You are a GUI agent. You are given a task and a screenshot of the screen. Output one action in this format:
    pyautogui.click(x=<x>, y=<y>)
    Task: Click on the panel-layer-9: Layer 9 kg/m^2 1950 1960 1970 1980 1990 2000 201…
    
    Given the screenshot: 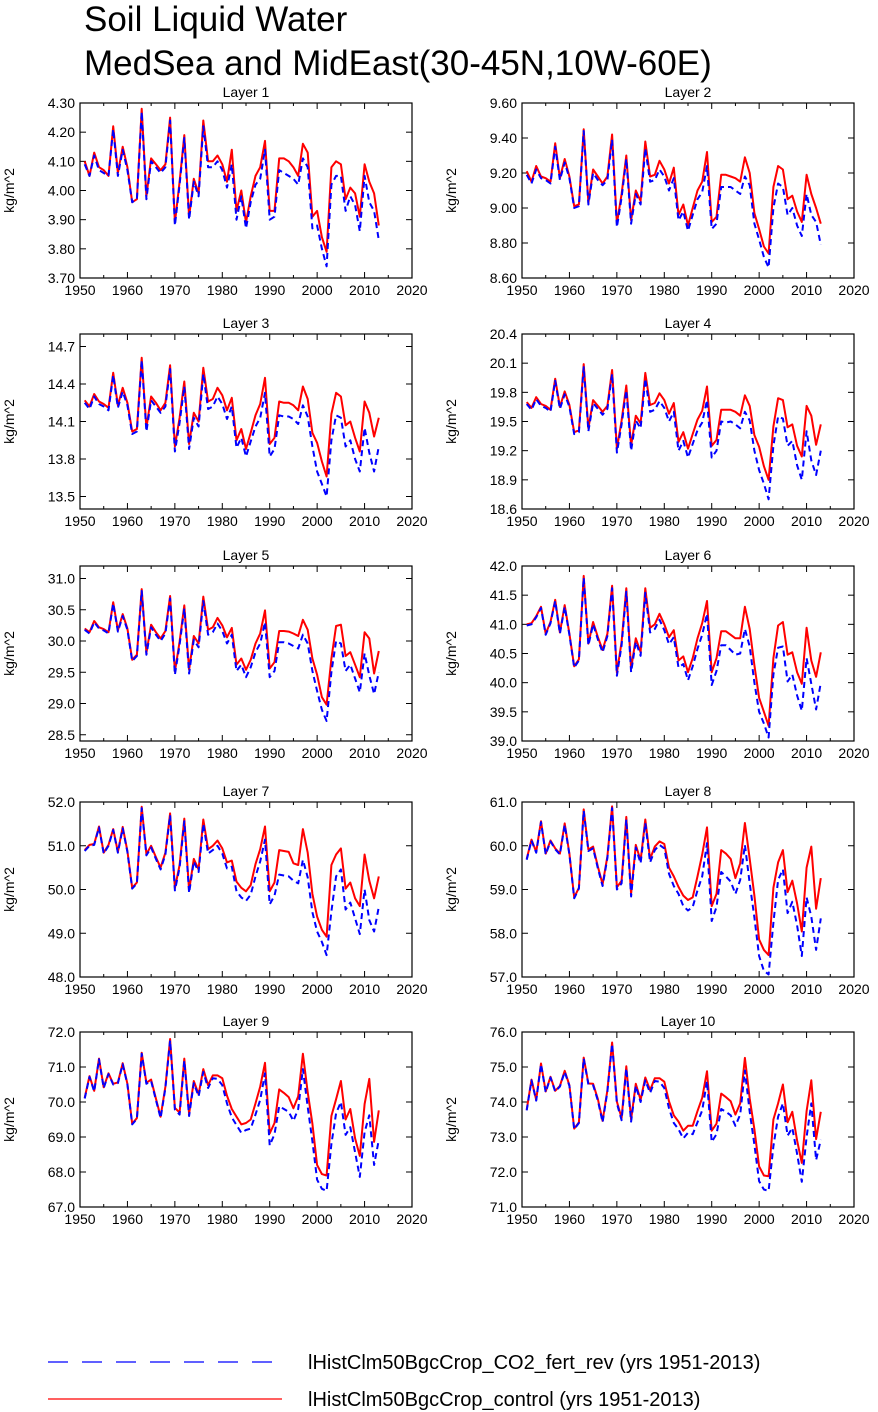 What is the action you would take?
    pyautogui.click(x=214, y=1120)
    